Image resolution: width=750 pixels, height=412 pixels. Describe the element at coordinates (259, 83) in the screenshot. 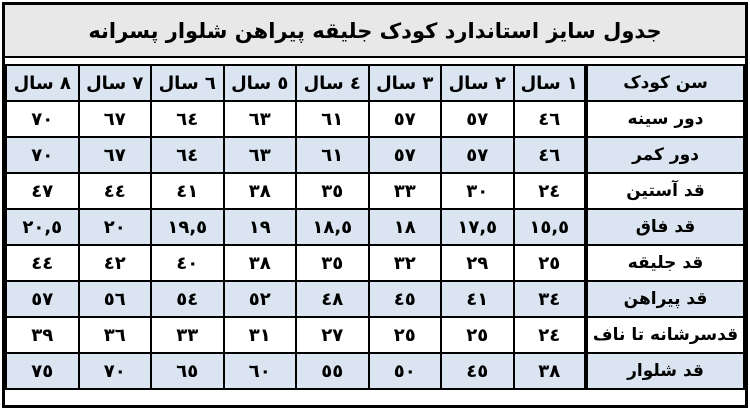

I see `header-age-5-years: ٥ سال` at that location.